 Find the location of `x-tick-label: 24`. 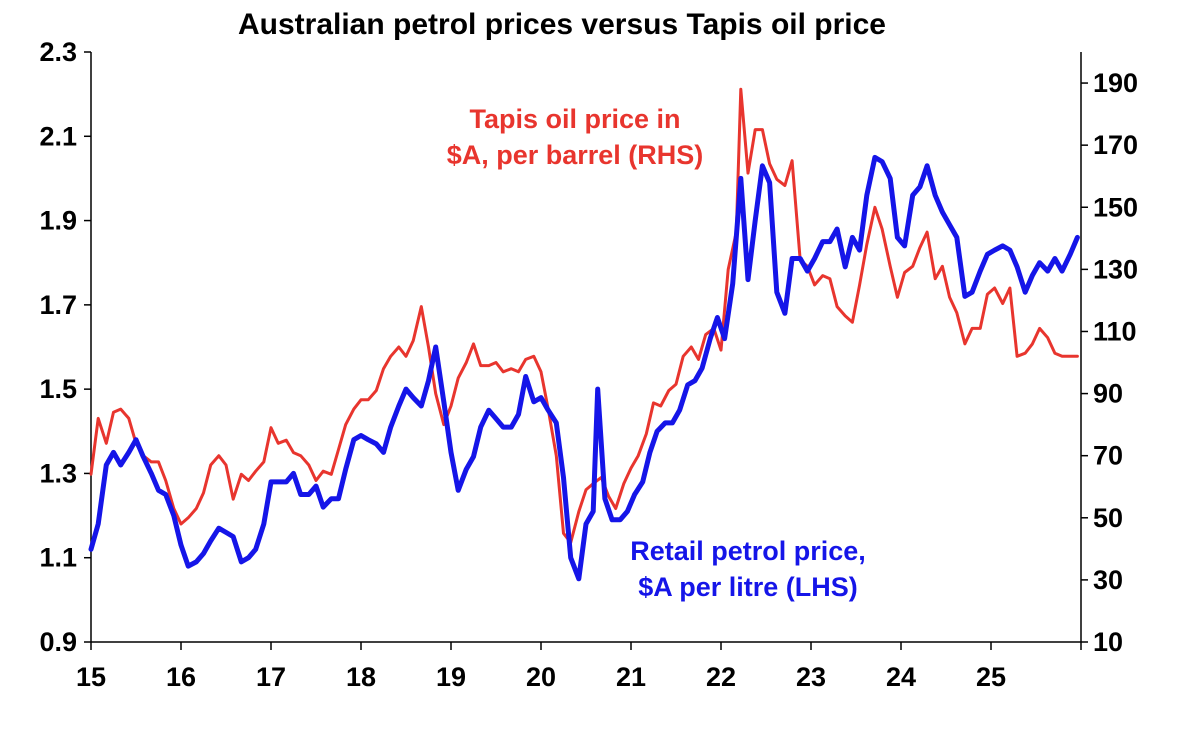

x-tick-label: 24 is located at coordinates (901, 677).